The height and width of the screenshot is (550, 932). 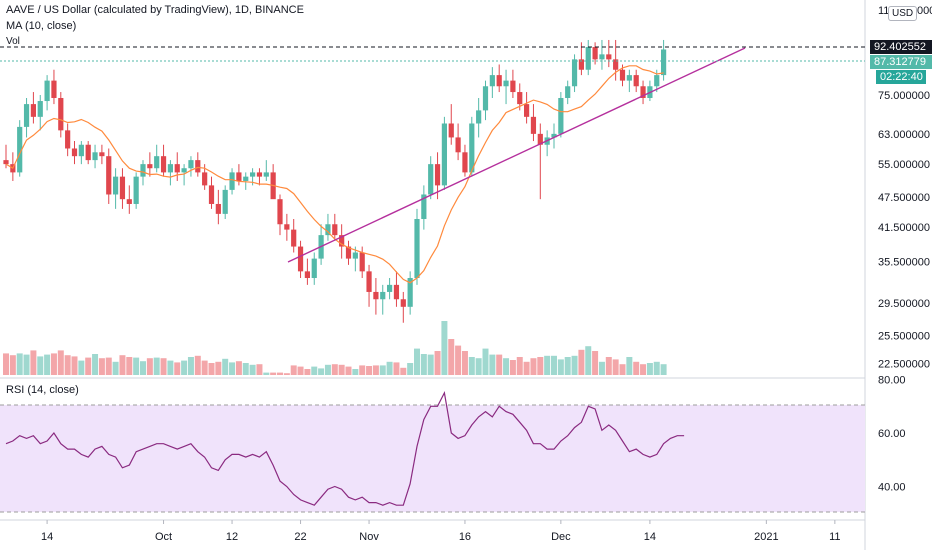 What do you see at coordinates (13, 41) in the screenshot?
I see `vol-legend: Vol` at bounding box center [13, 41].